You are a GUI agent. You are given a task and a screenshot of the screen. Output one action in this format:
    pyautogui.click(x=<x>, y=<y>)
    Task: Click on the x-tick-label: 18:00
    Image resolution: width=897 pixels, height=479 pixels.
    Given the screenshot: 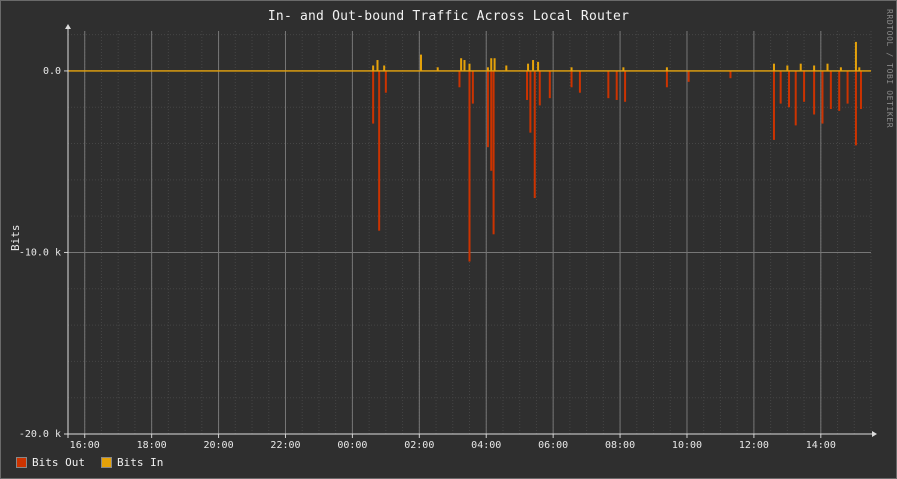 What is the action you would take?
    pyautogui.click(x=152, y=445)
    